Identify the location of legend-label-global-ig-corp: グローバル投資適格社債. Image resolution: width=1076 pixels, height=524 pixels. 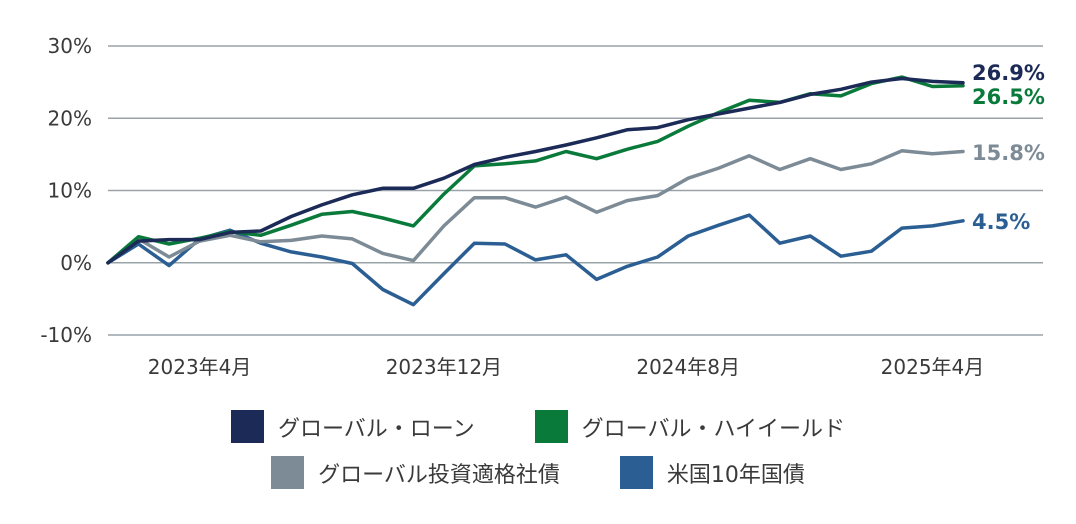
(439, 475).